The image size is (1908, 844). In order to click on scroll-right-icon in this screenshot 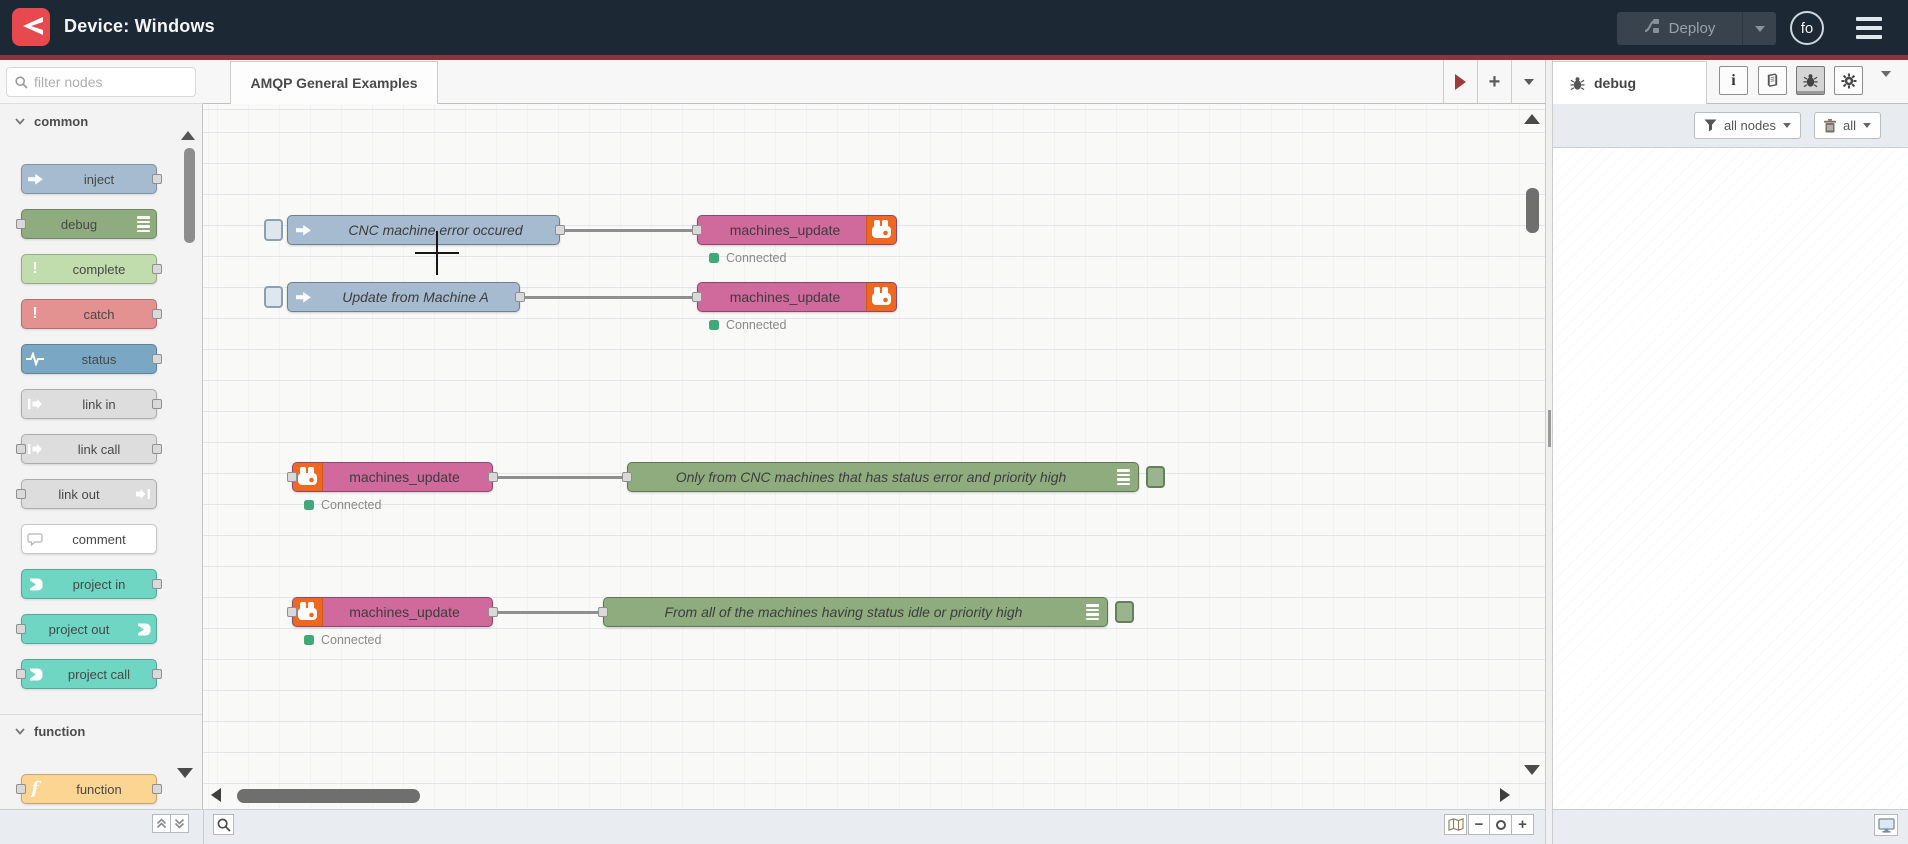, I will do `click(1460, 81)`.